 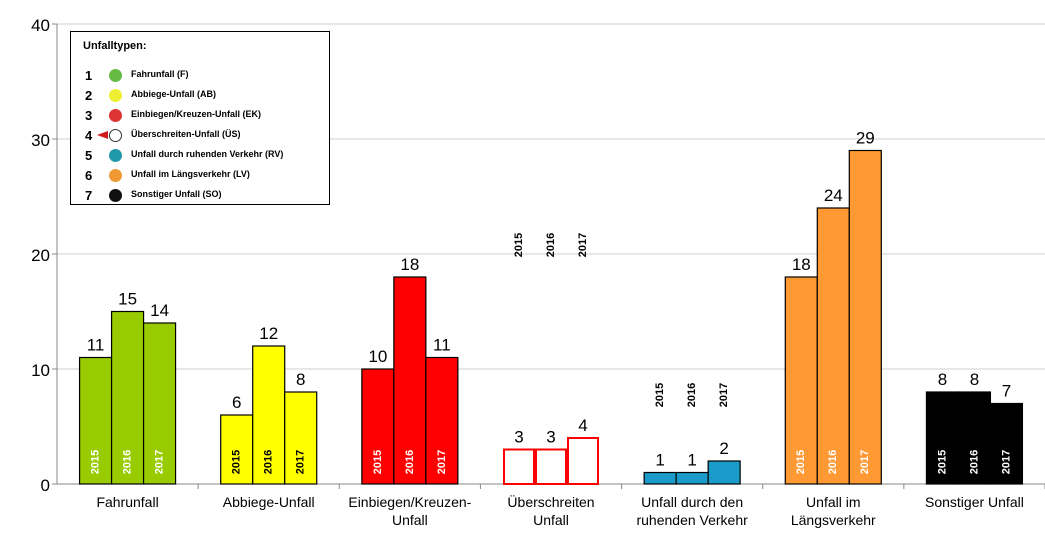 I want to click on y-tick-label: 40, so click(x=40, y=25).